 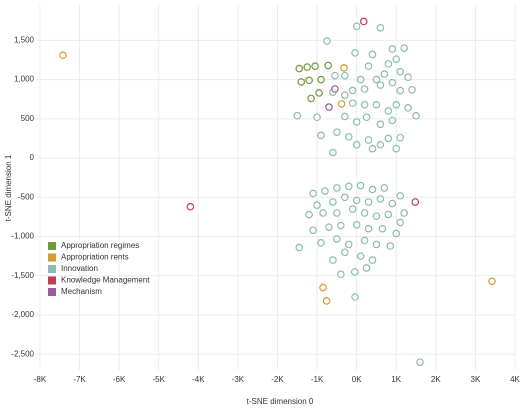 What do you see at coordinates (436, 379) in the screenshot?
I see `x-tick-label: 2K` at bounding box center [436, 379].